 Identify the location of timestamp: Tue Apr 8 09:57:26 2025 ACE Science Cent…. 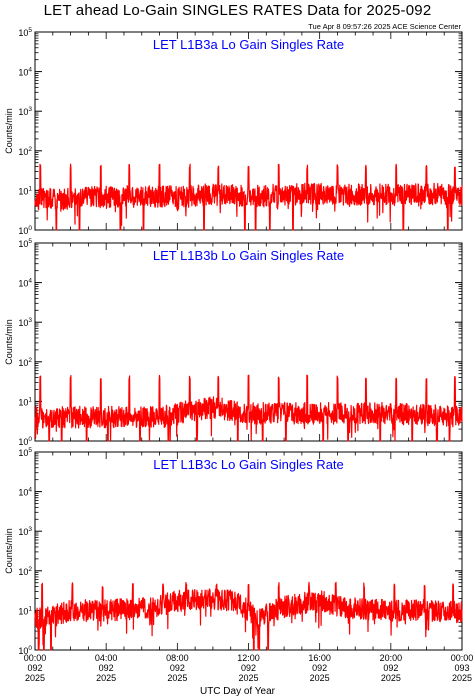
(384, 26).